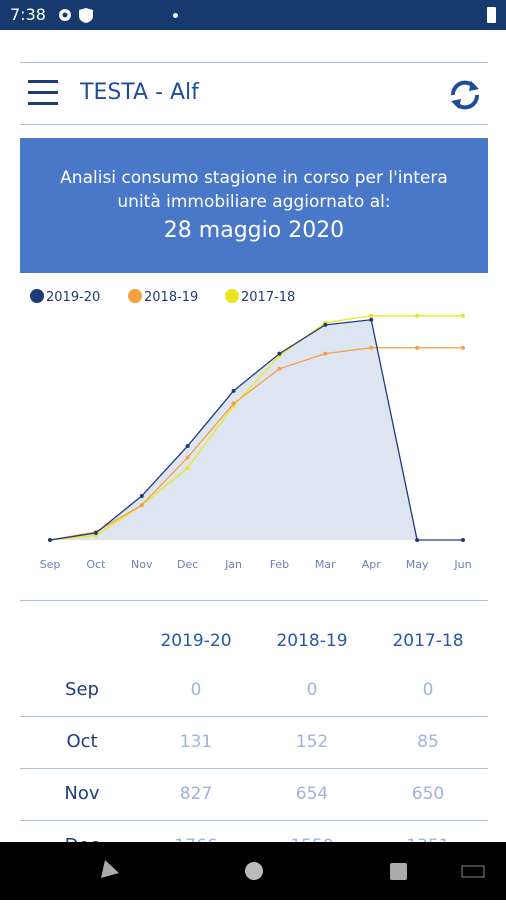 Image resolution: width=506 pixels, height=904 pixels. I want to click on table-row: Oct 131 152 85, so click(254, 742).